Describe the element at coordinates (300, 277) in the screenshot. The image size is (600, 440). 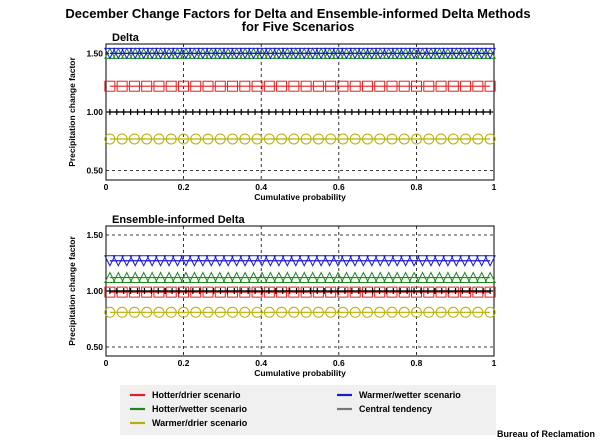
I see `series-triangle-up` at that location.